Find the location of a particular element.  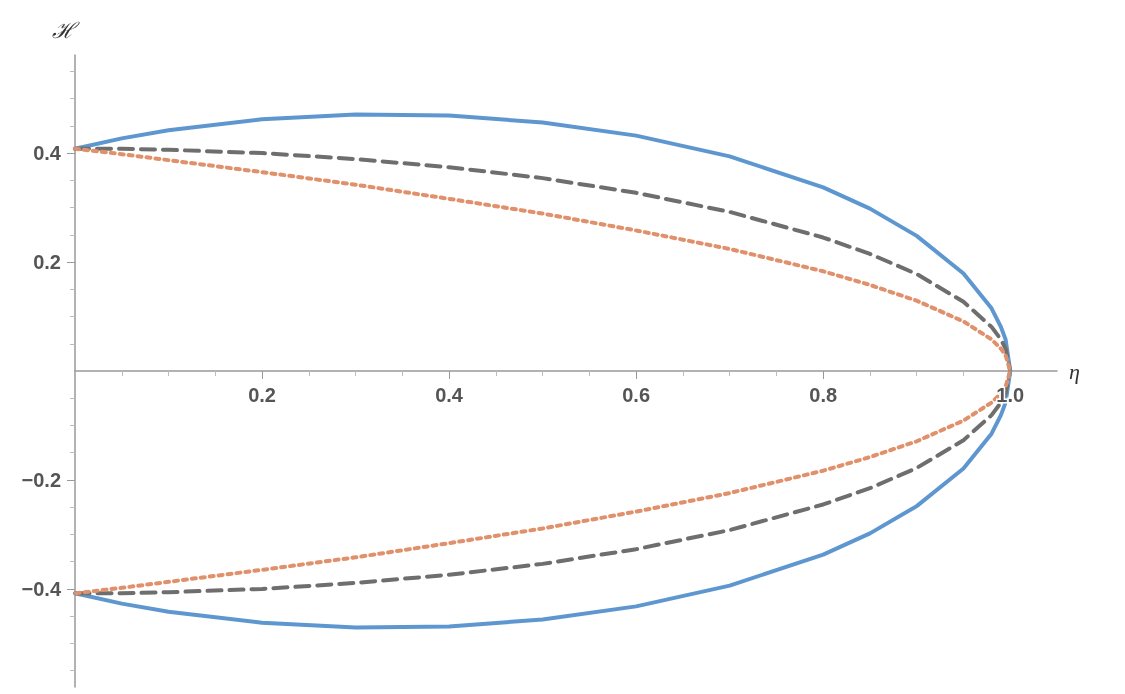

x-tick-label: 0.6 is located at coordinates (636, 395).